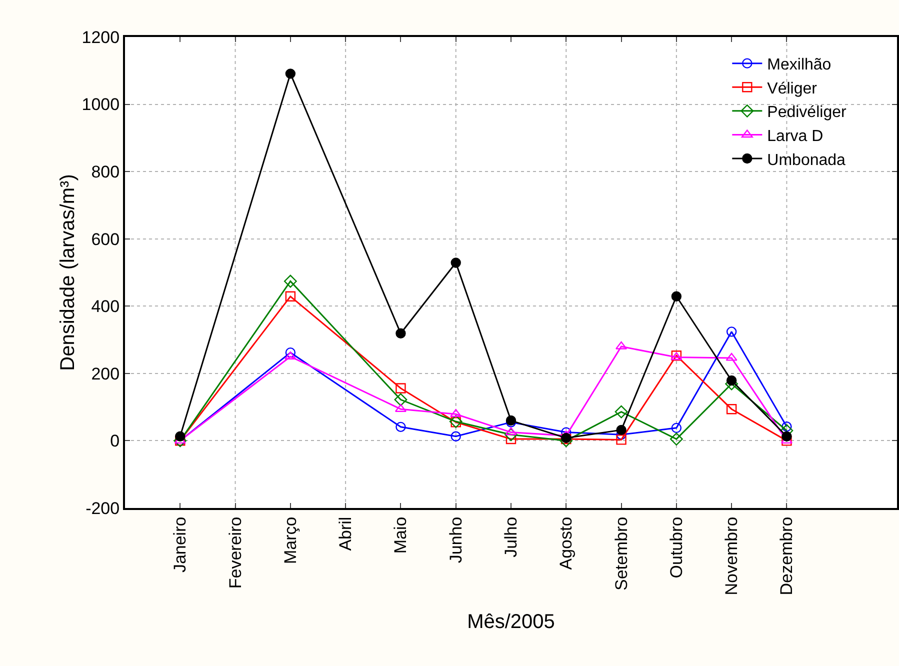 This screenshot has width=899, height=666. Describe the element at coordinates (792, 89) in the screenshot. I see `legend-label: Véliger` at that location.